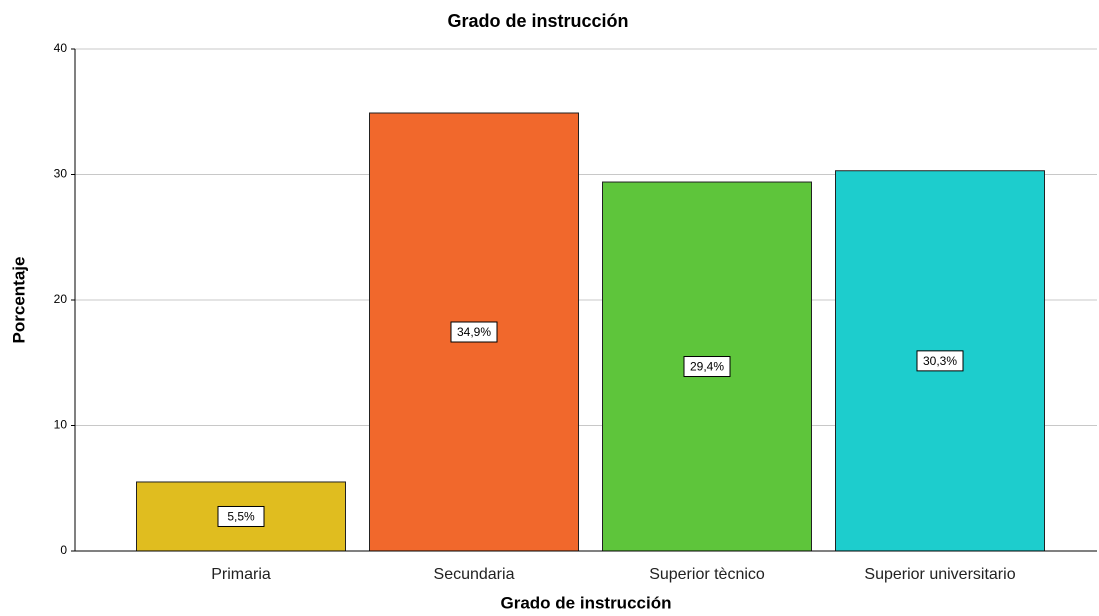  What do you see at coordinates (241, 574) in the screenshot?
I see `x-tick-label: Primaria` at bounding box center [241, 574].